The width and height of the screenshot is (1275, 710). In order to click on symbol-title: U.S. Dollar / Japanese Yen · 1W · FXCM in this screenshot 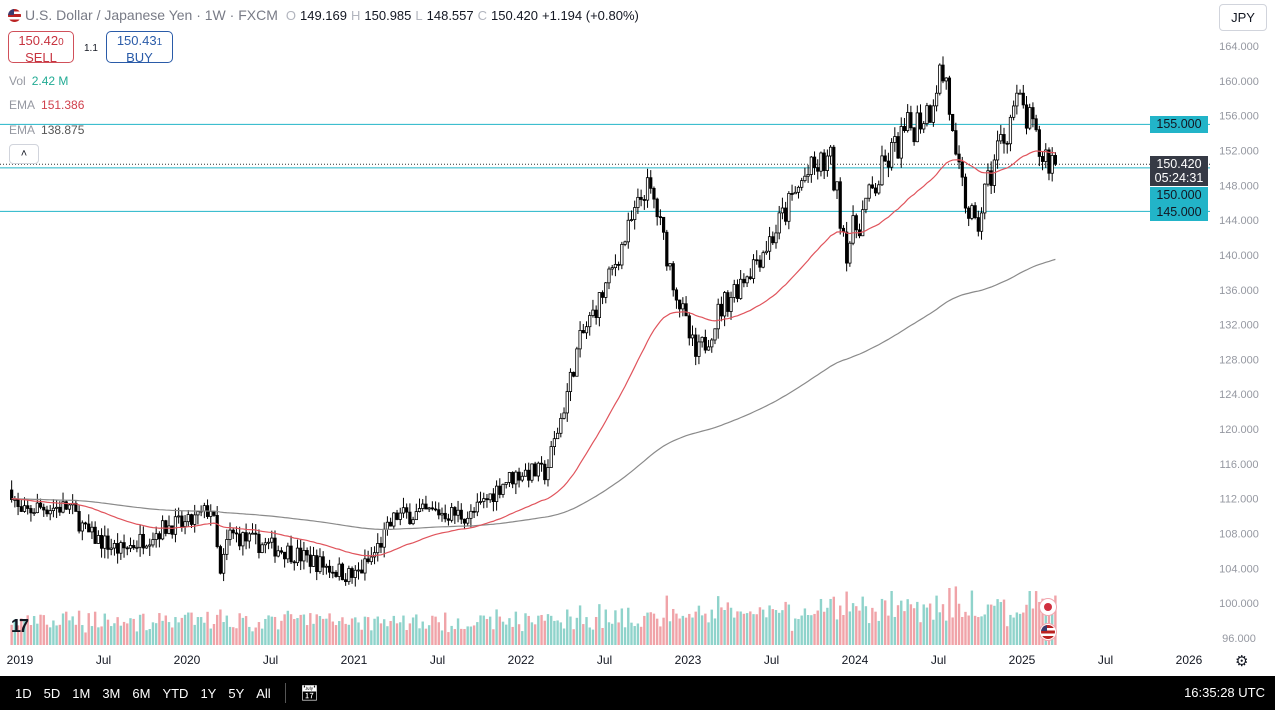, I will do `click(151, 15)`.